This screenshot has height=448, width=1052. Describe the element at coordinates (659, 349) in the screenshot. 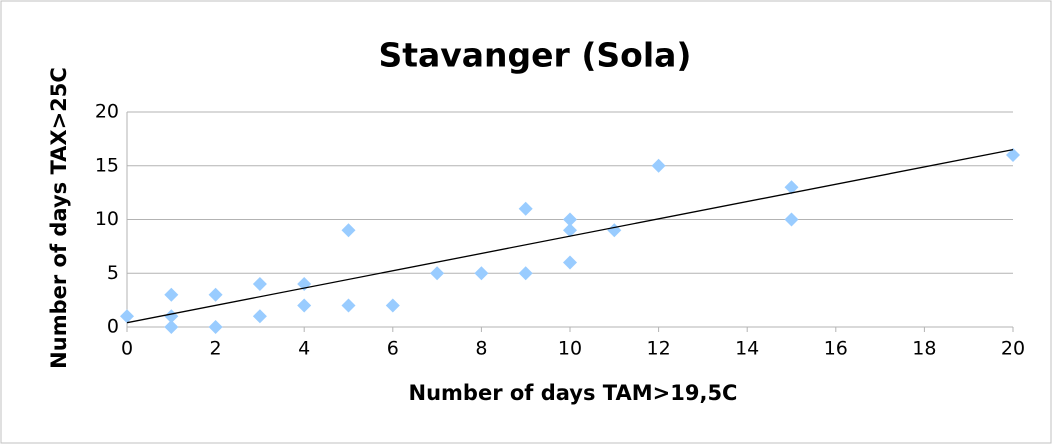

I see `x-tick-label: 12` at that location.